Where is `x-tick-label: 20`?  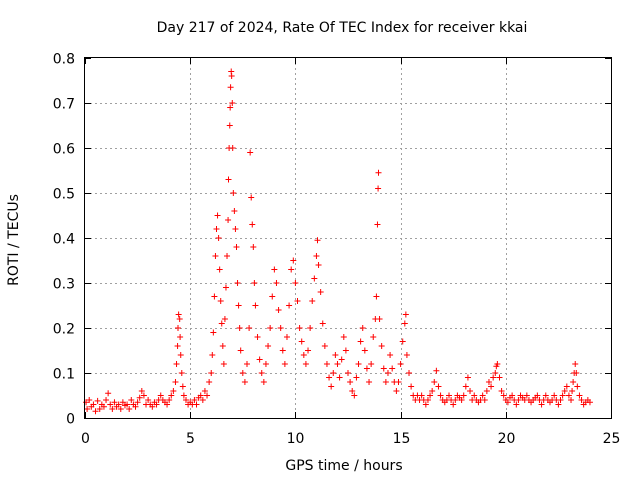
x-tick-label: 20 is located at coordinates (507, 439).